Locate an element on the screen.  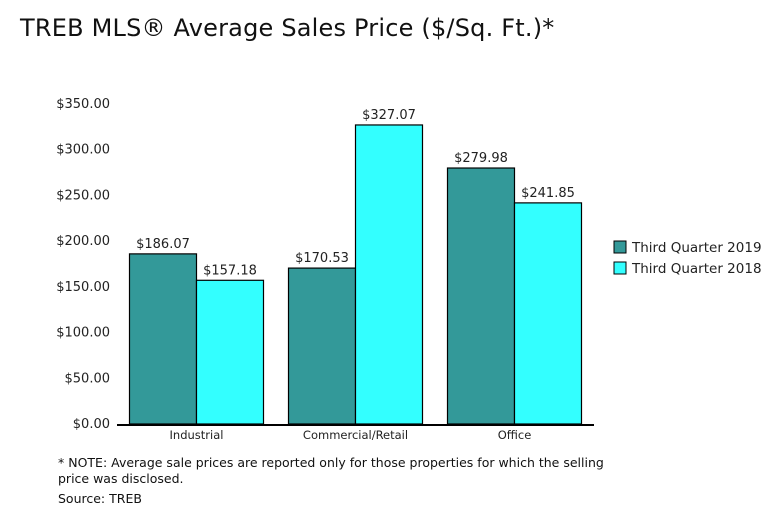
x-axis-ticks: Industrial Commercial/Retail Office is located at coordinates (351, 435).